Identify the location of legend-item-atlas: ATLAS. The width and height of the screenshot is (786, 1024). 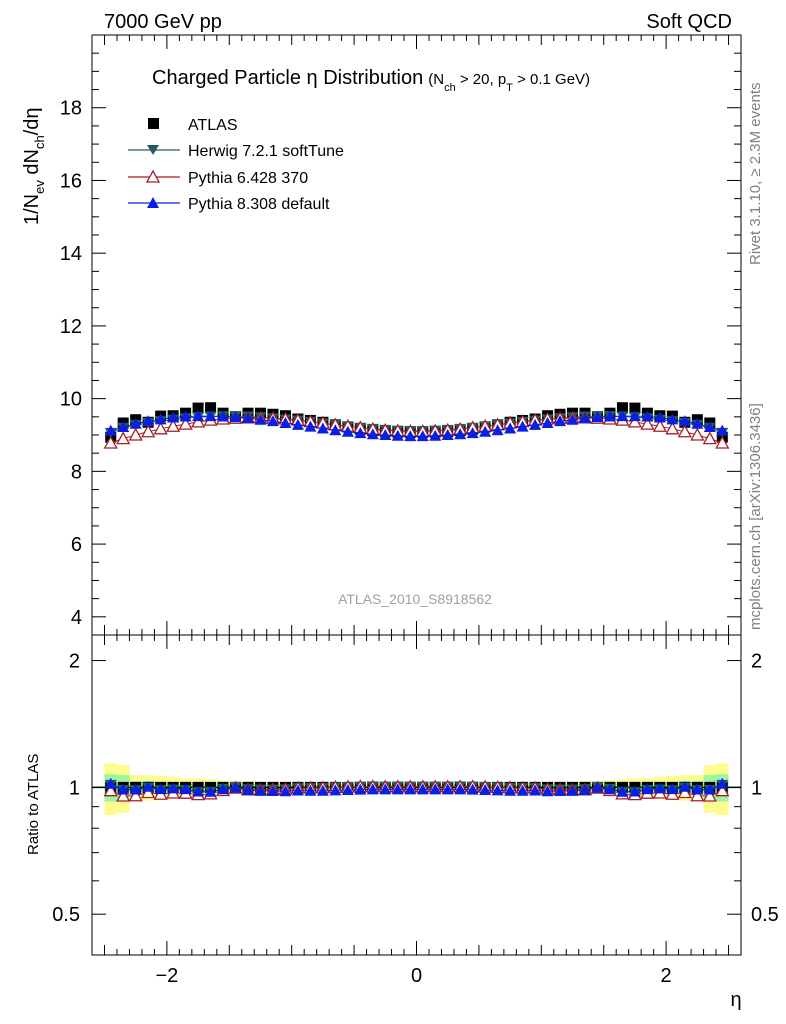
(193, 125).